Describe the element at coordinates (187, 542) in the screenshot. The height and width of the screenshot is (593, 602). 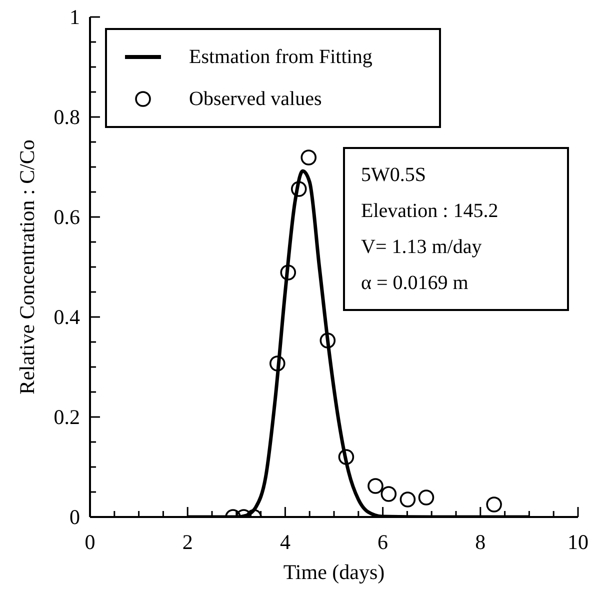
I see `x-tick-label: 2` at that location.